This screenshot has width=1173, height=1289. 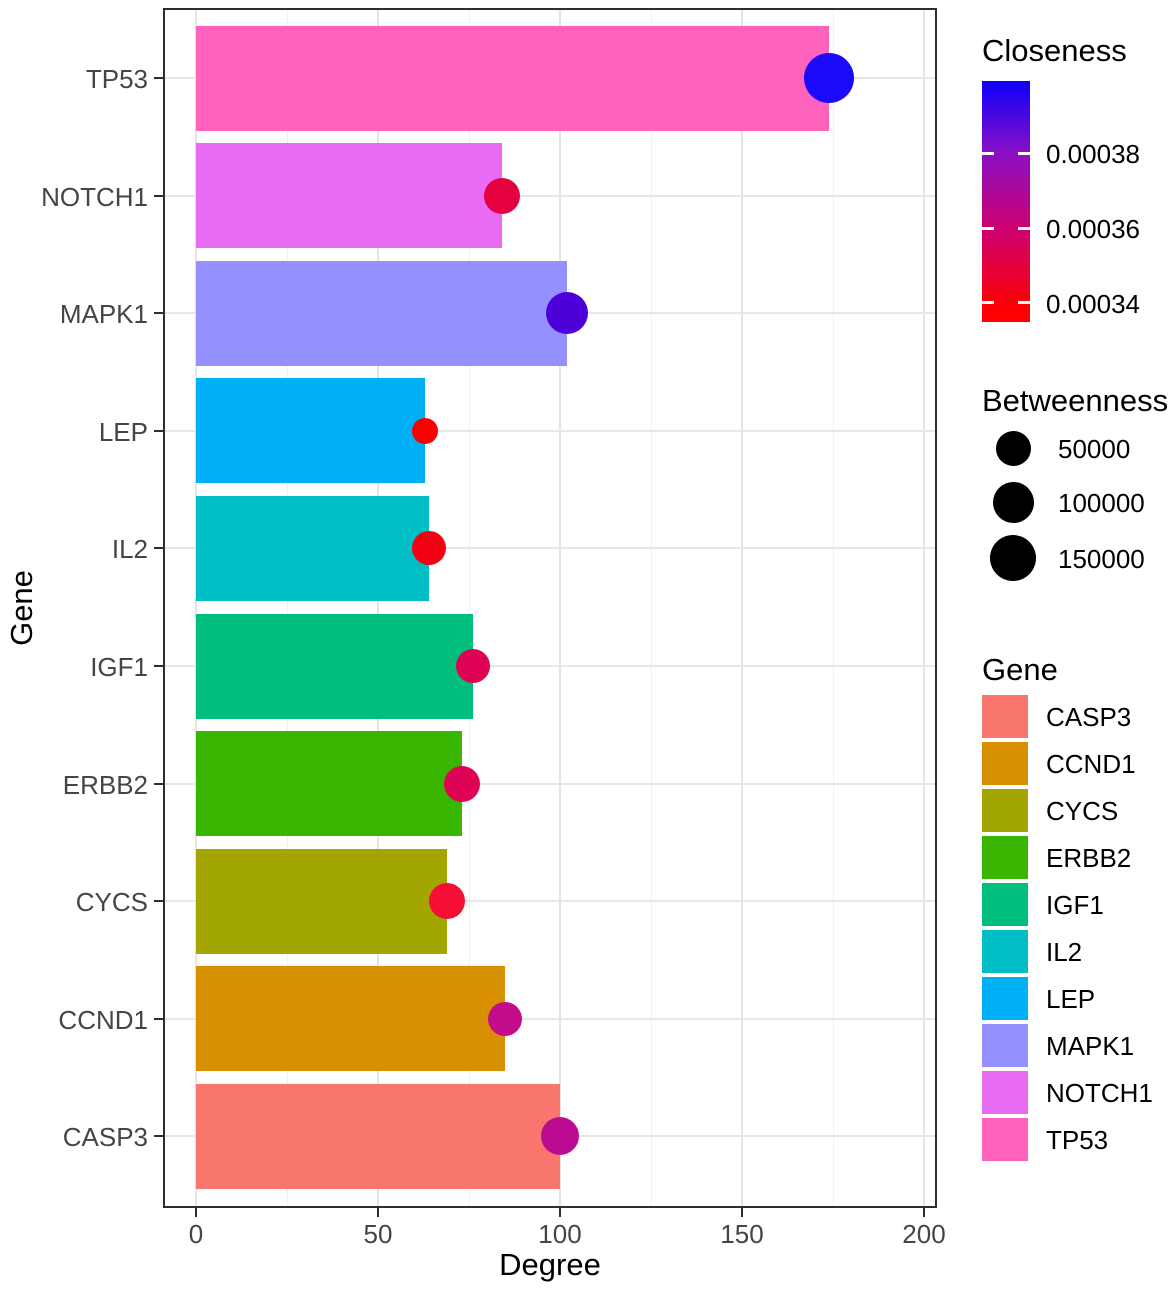 I want to click on y-tick-LEP, so click(x=158, y=430).